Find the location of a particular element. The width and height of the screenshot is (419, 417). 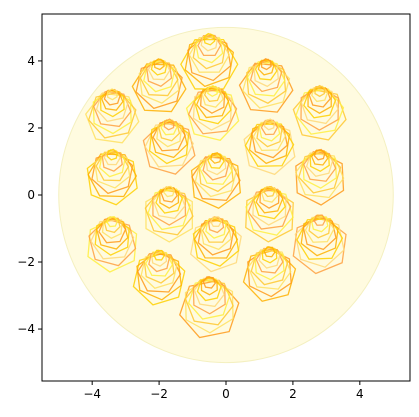

y-tick-label: 2 is located at coordinates (31, 128).